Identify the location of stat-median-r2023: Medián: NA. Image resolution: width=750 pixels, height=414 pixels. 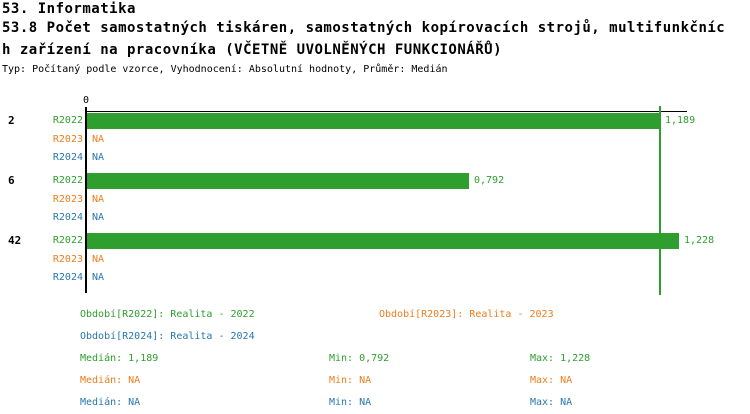
(110, 380).